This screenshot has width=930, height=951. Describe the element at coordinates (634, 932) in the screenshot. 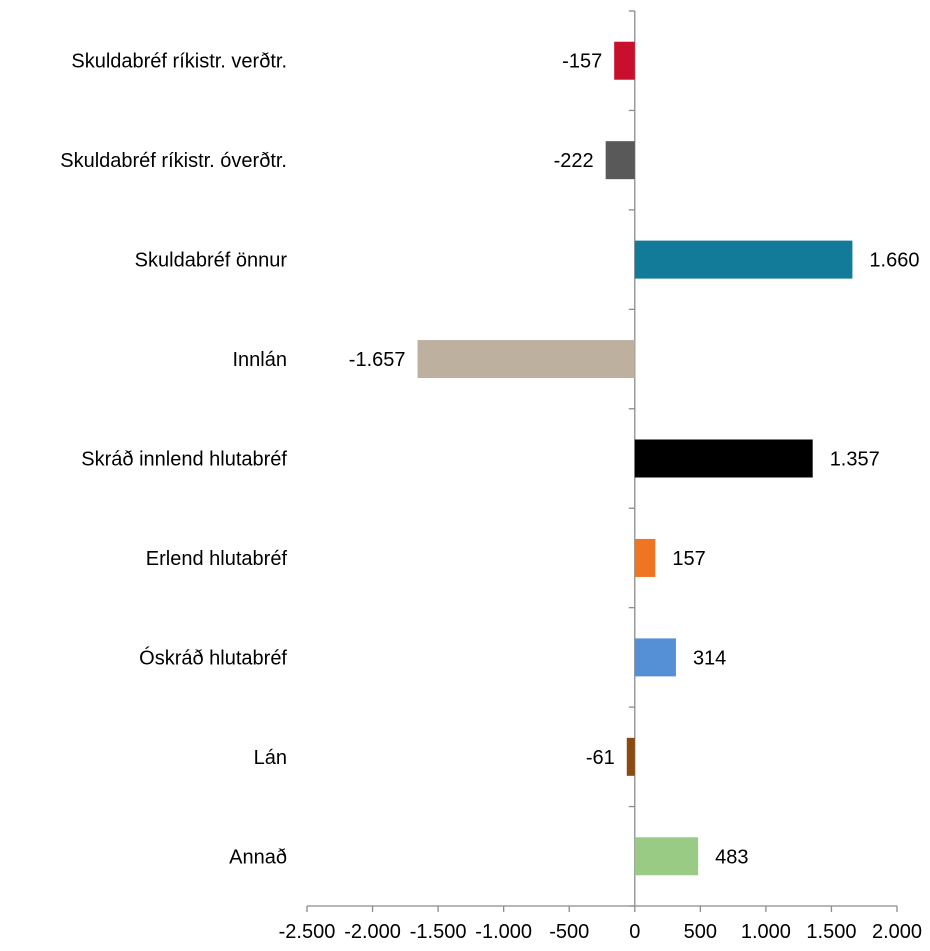

I see `x-tick-label: 0` at that location.